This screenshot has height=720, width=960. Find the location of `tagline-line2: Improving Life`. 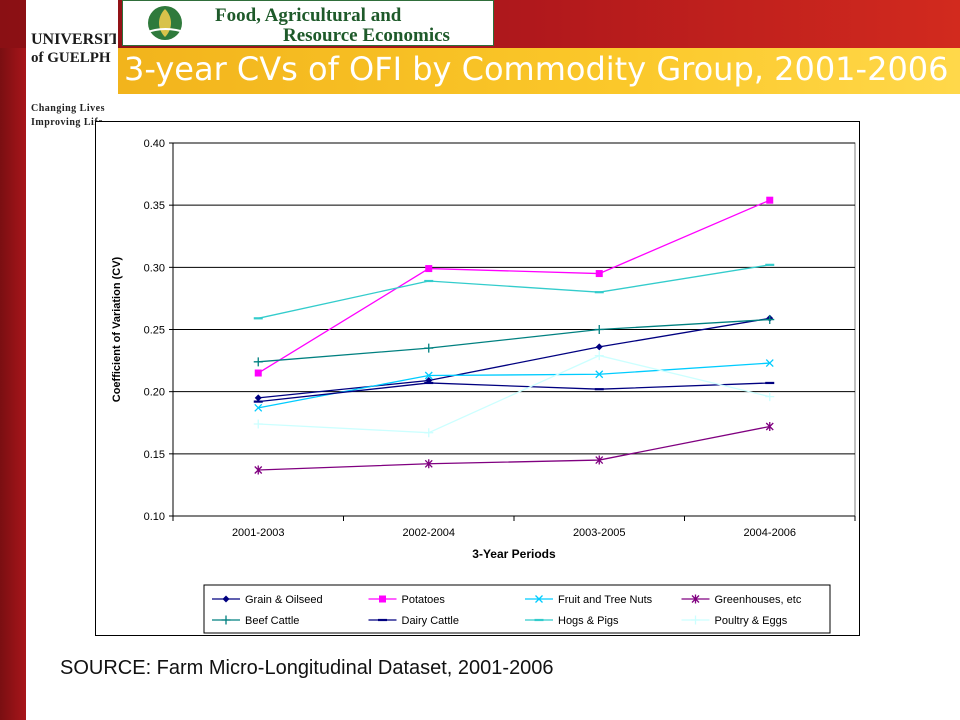

tagline-line2: Improving Life is located at coordinates (67, 122).